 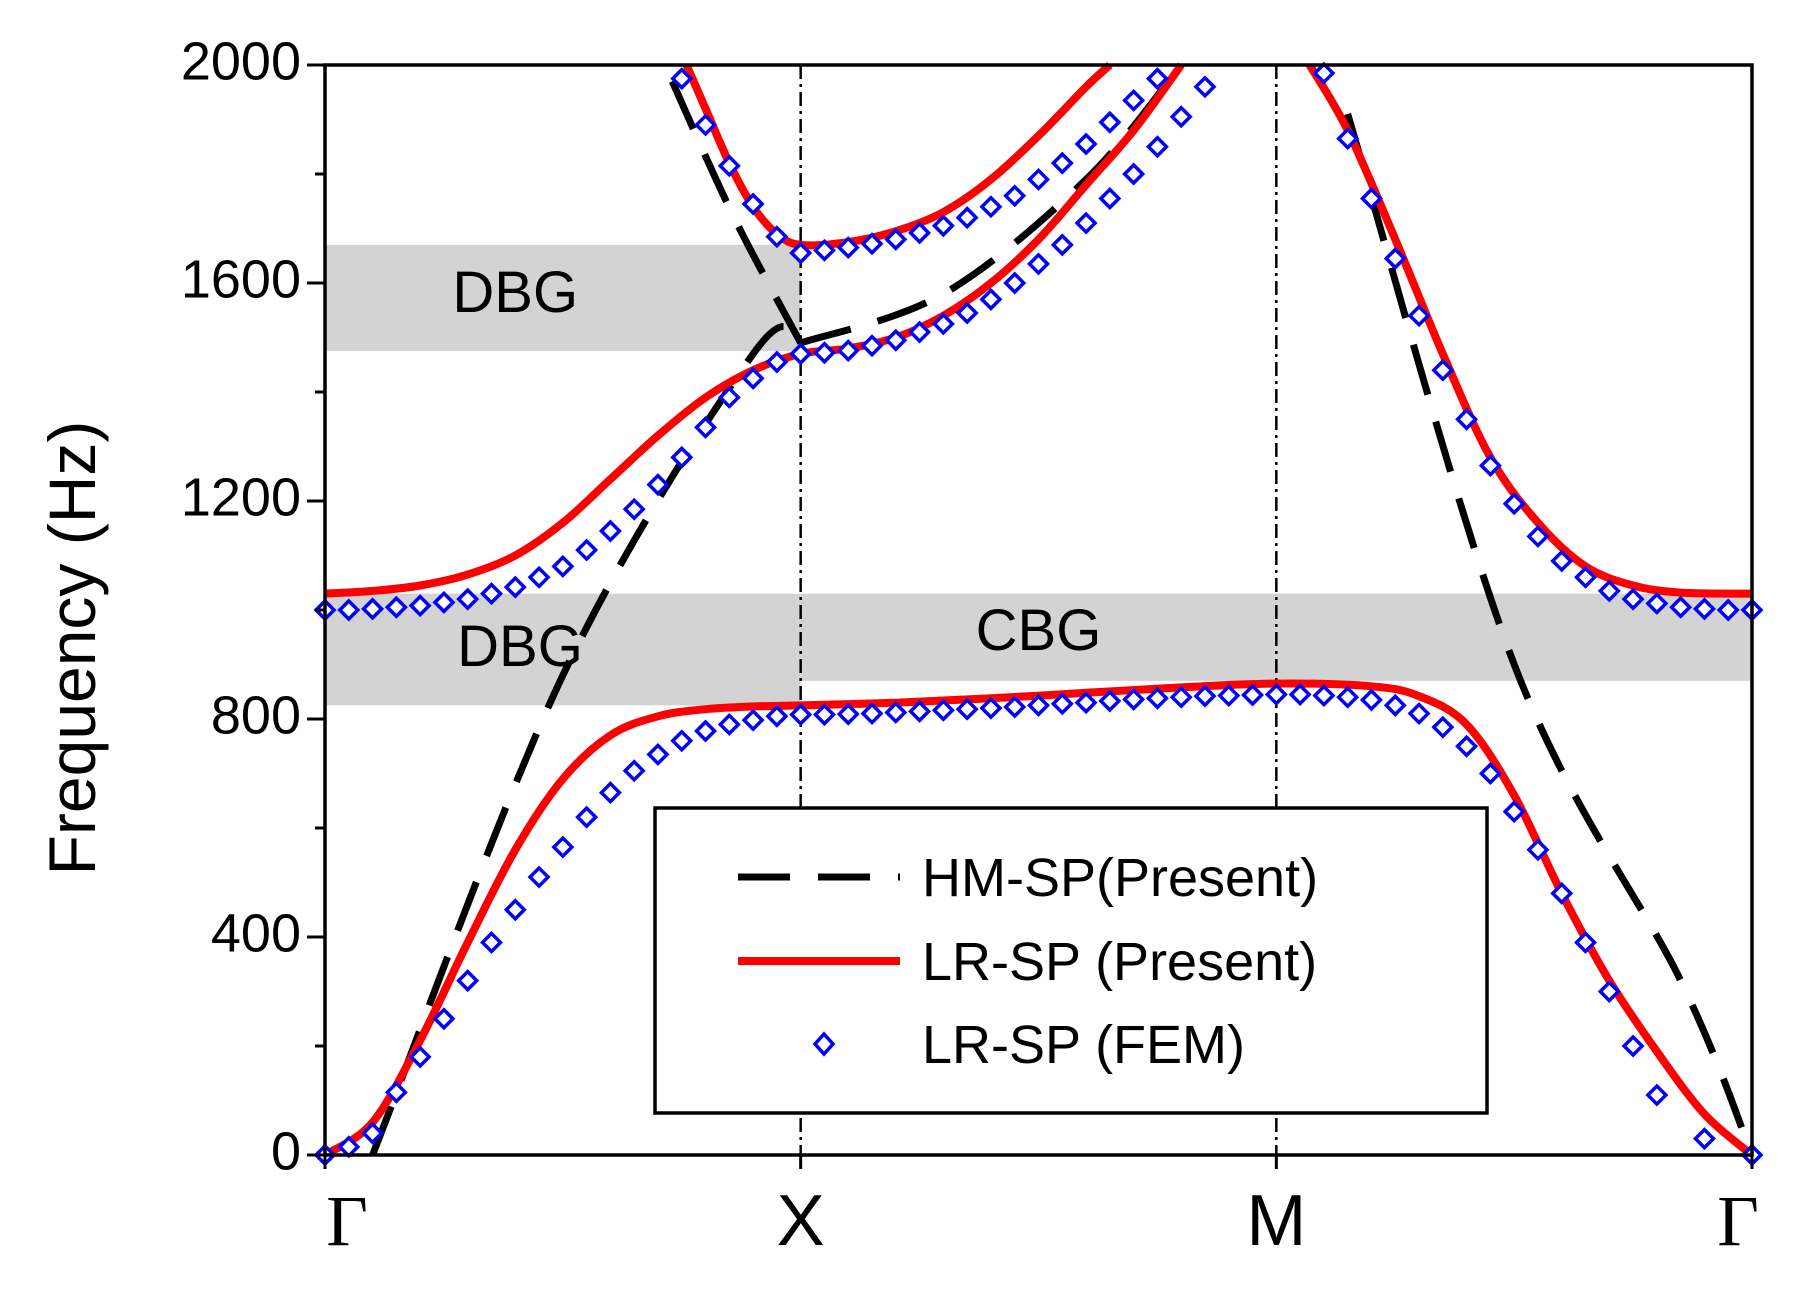 What do you see at coordinates (256, 715) in the screenshot?
I see `y-tick-label: 800` at bounding box center [256, 715].